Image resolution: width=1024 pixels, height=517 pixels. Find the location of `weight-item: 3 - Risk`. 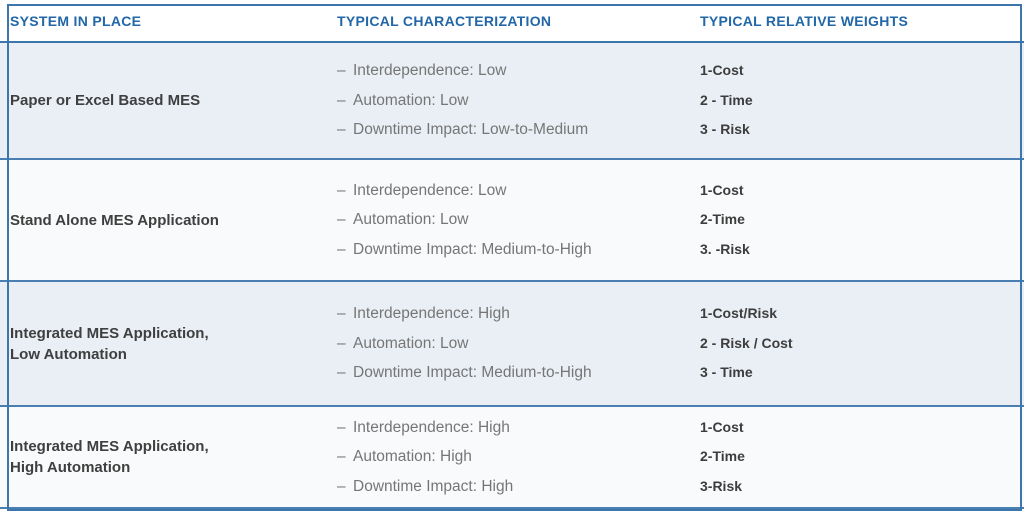

weight-item: 3 - Risk is located at coordinates (725, 129).